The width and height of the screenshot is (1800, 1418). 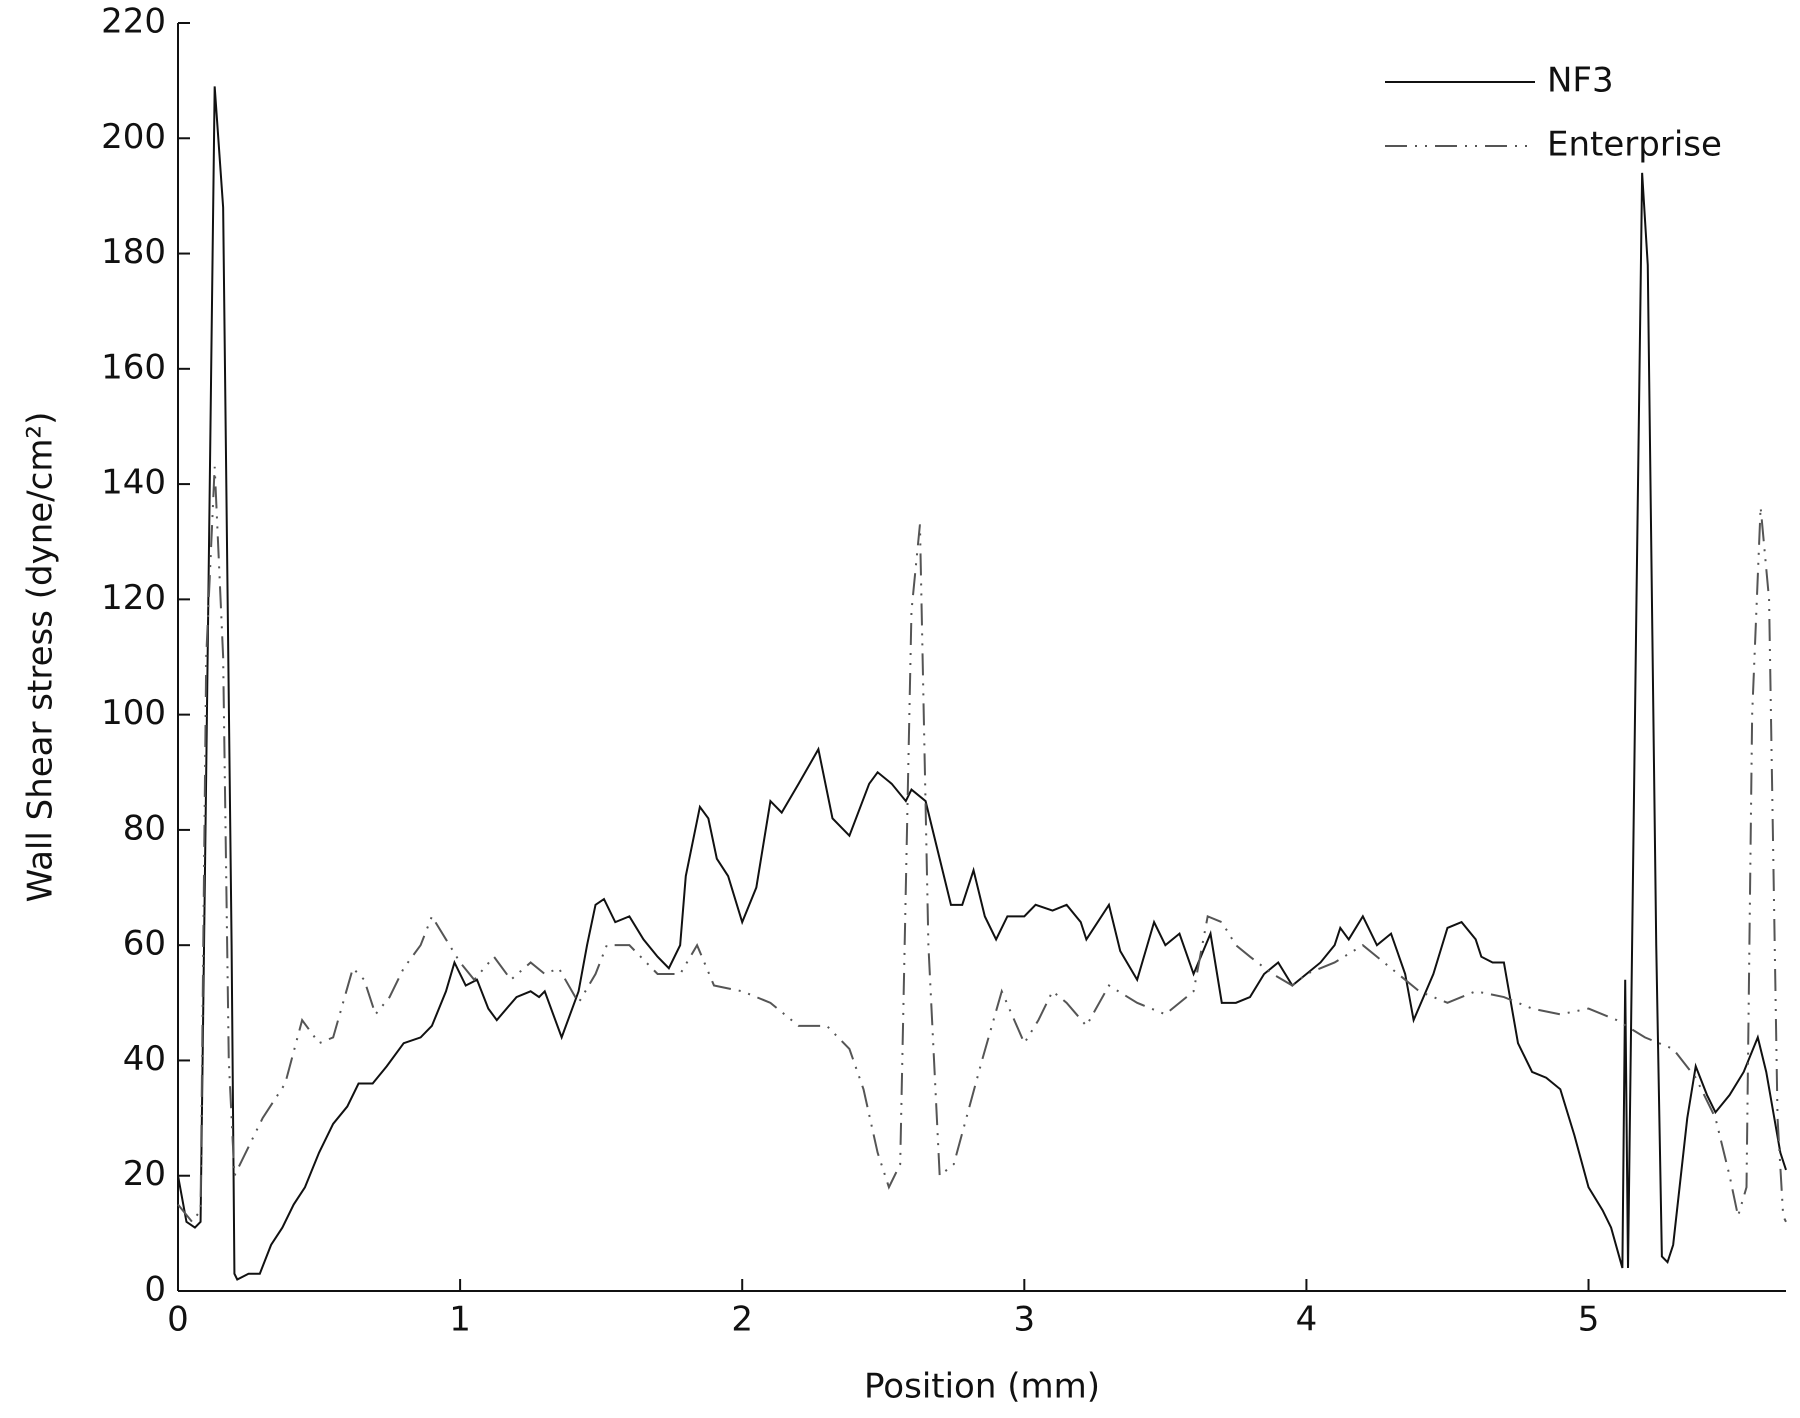 What do you see at coordinates (144, 1174) in the screenshot?
I see `y-tick-label: 20` at bounding box center [144, 1174].